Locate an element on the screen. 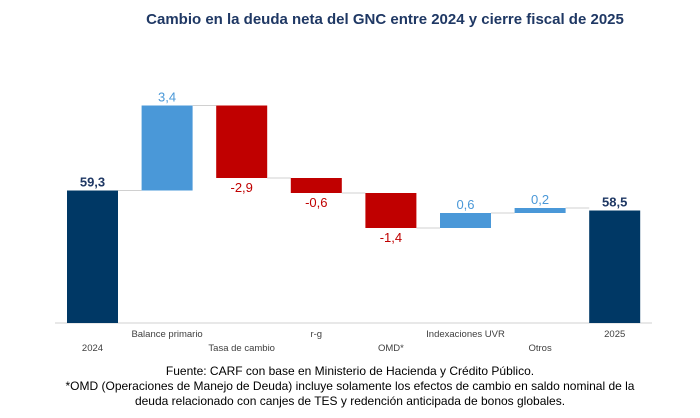 Image resolution: width=700 pixels, height=418 pixels. bar-2025 is located at coordinates (615, 266).